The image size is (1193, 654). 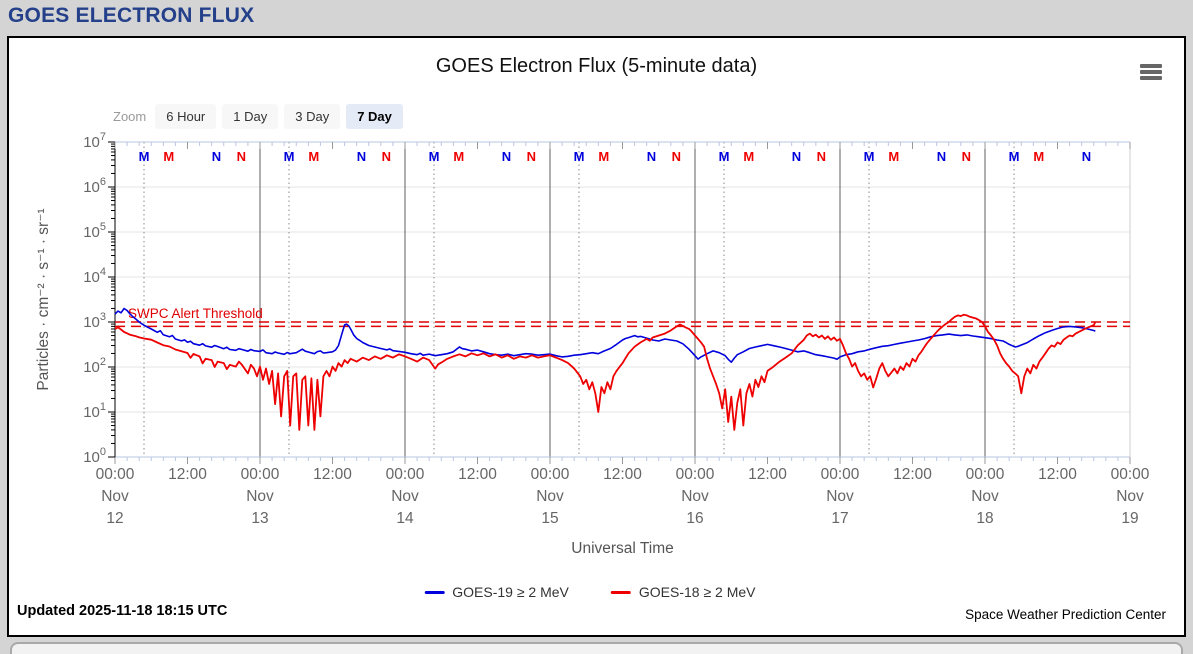 What do you see at coordinates (596, 66) in the screenshot?
I see `chart-title: GOES Electron Flux (5-minute data)` at bounding box center [596, 66].